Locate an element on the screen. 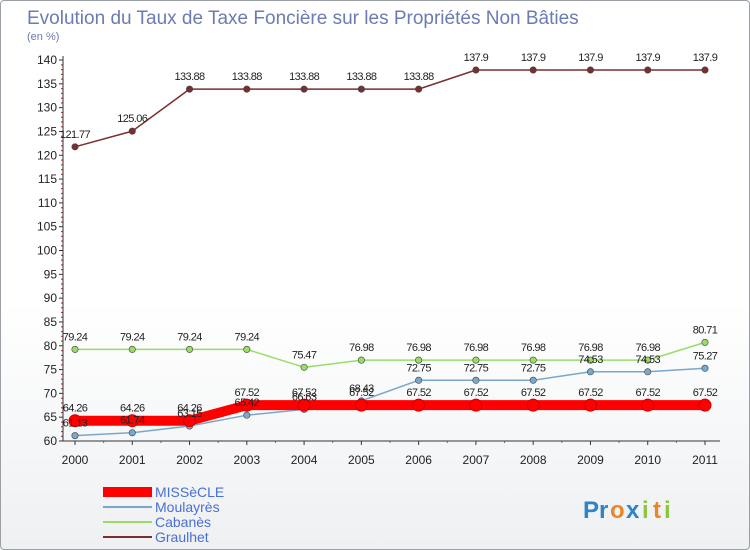  legend-label: Graulhet is located at coordinates (182, 537).